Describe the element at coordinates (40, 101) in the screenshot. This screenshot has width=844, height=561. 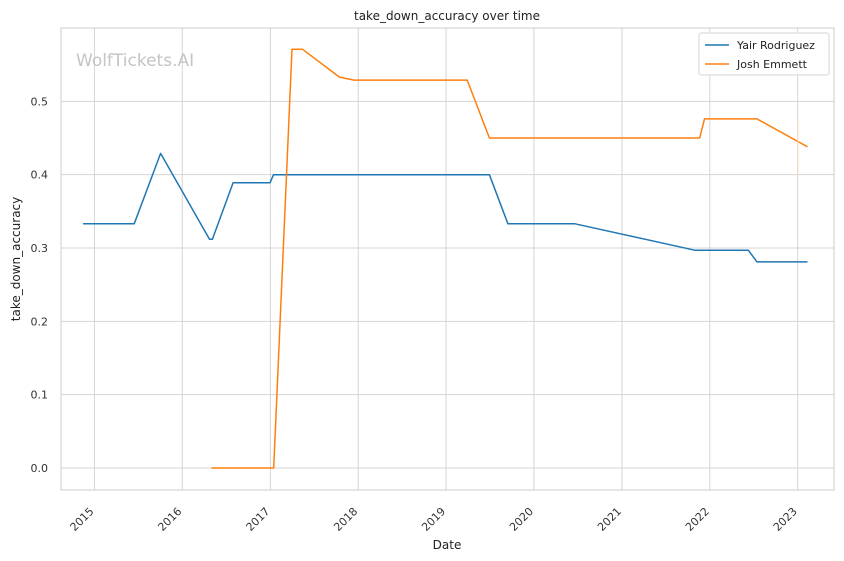
I see `y-tick-label: 0.5` at that location.